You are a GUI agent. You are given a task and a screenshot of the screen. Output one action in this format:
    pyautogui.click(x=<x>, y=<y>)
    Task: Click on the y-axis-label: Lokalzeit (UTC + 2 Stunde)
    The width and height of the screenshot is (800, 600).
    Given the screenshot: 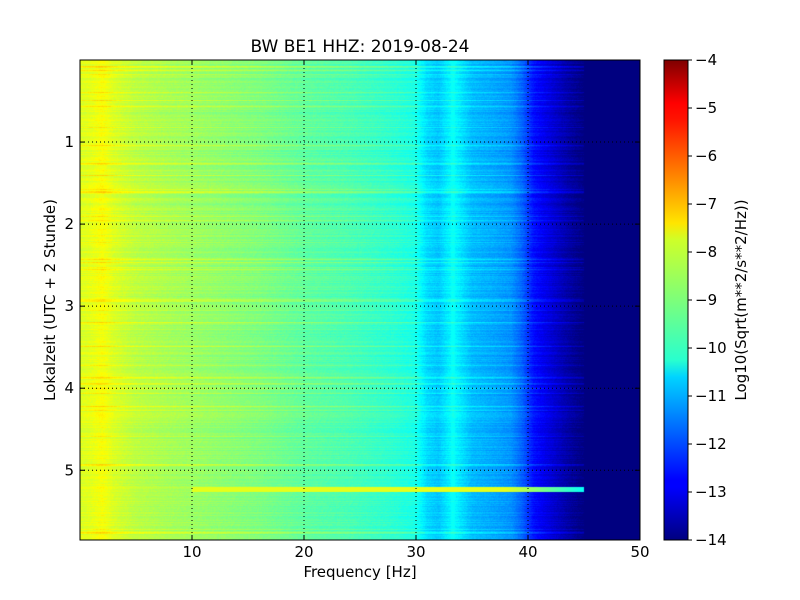 What is the action you would take?
    pyautogui.click(x=50, y=300)
    